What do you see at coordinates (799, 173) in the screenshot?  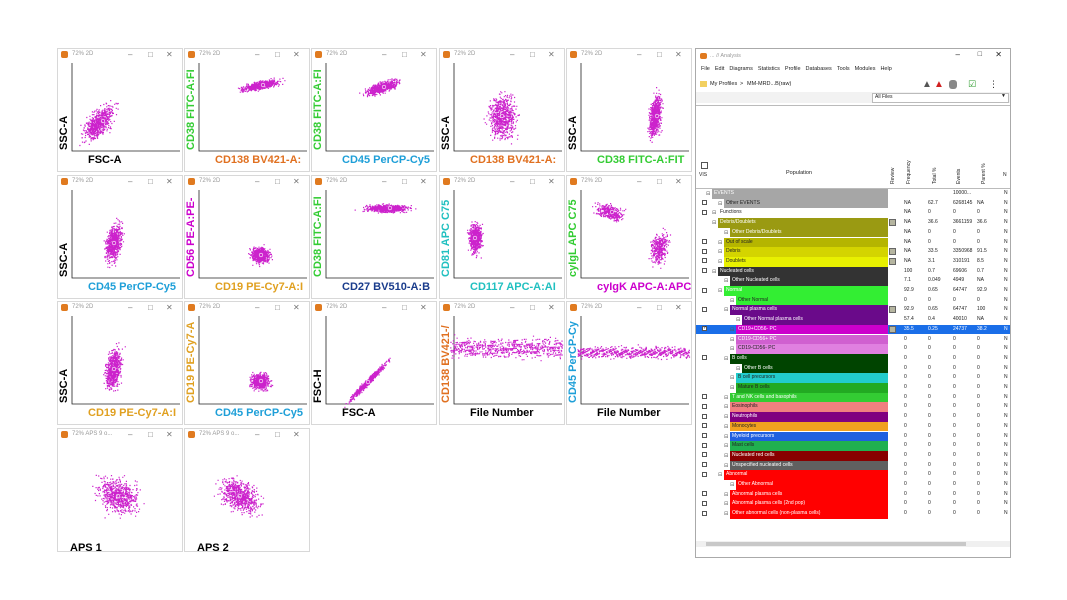 I see `col-population: Population` at bounding box center [799, 173].